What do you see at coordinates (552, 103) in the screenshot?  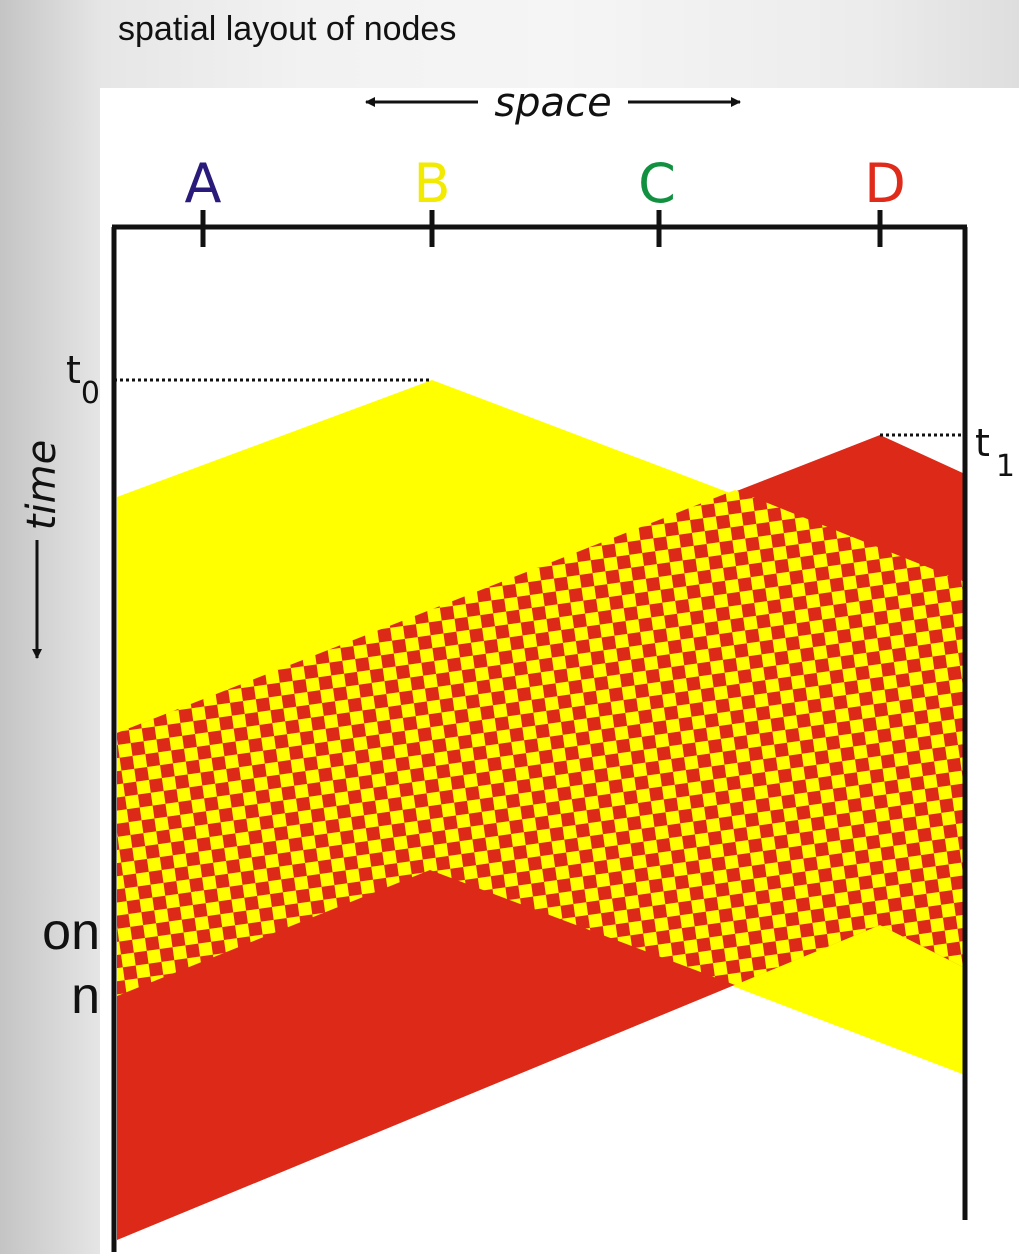 I see `space-label: space` at bounding box center [552, 103].